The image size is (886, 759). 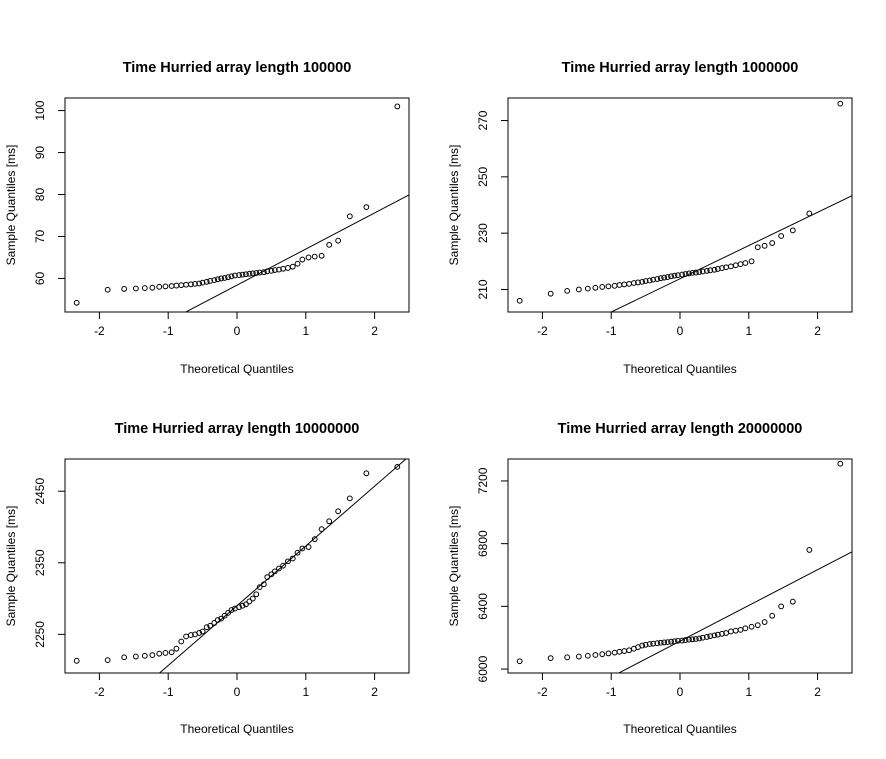 I want to click on chart-title: Time Hurried array length 1000000, so click(x=680, y=68).